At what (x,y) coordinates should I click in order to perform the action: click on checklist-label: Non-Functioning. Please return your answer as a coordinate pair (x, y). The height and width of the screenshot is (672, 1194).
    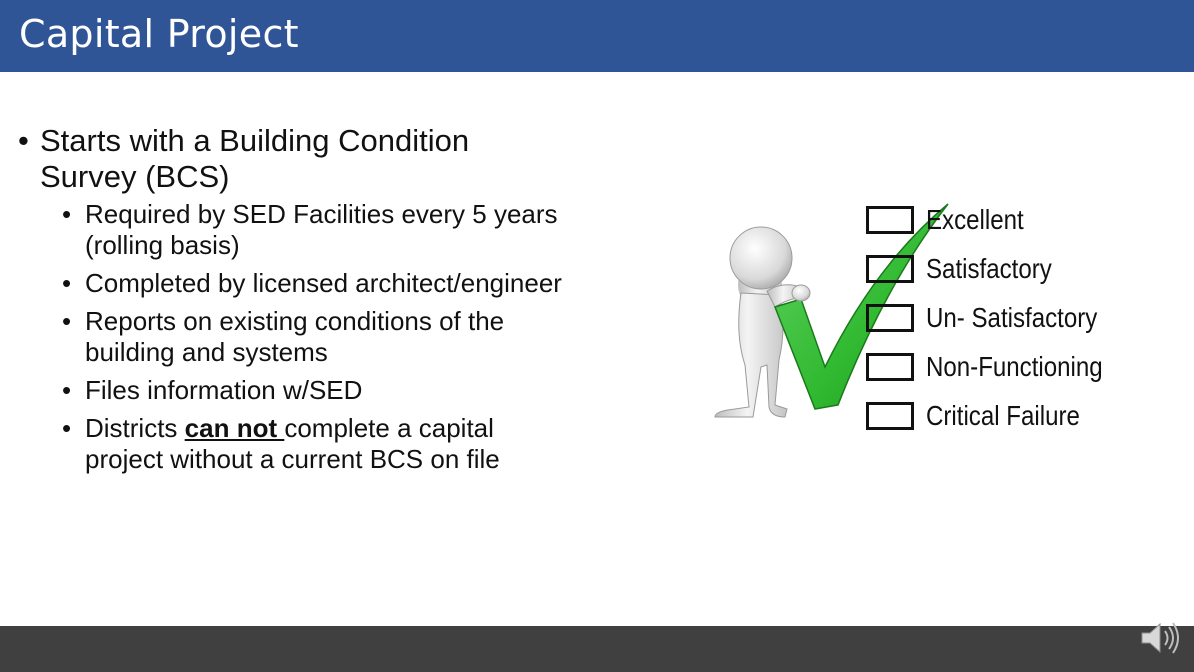
    Looking at the image, I should click on (1014, 366).